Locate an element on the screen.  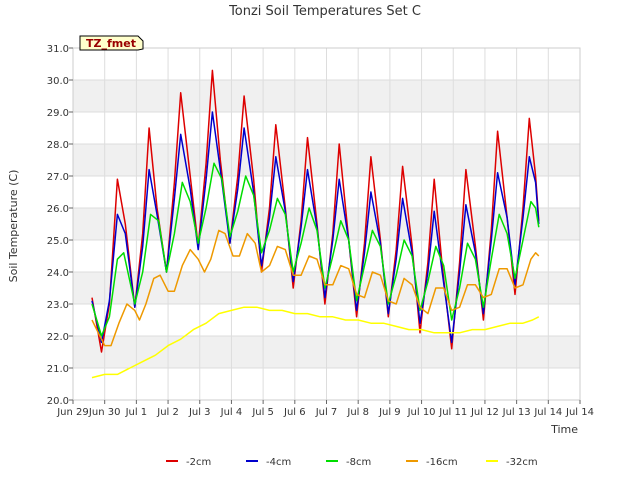
x-axis-label: Time is located at coordinates (564, 429).